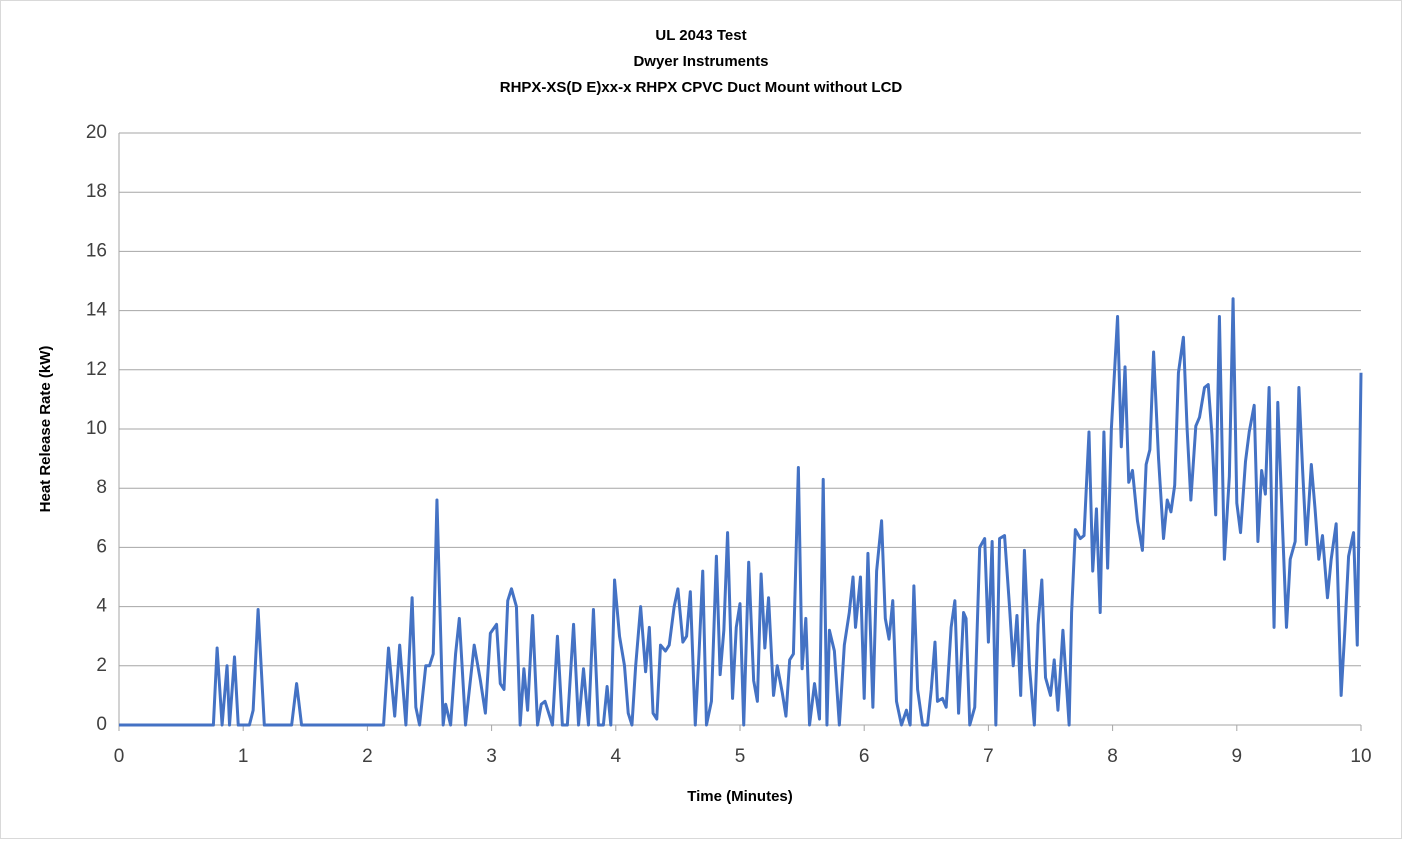 The width and height of the screenshot is (1403, 845). I want to click on x-tick-label: 8, so click(1112, 756).